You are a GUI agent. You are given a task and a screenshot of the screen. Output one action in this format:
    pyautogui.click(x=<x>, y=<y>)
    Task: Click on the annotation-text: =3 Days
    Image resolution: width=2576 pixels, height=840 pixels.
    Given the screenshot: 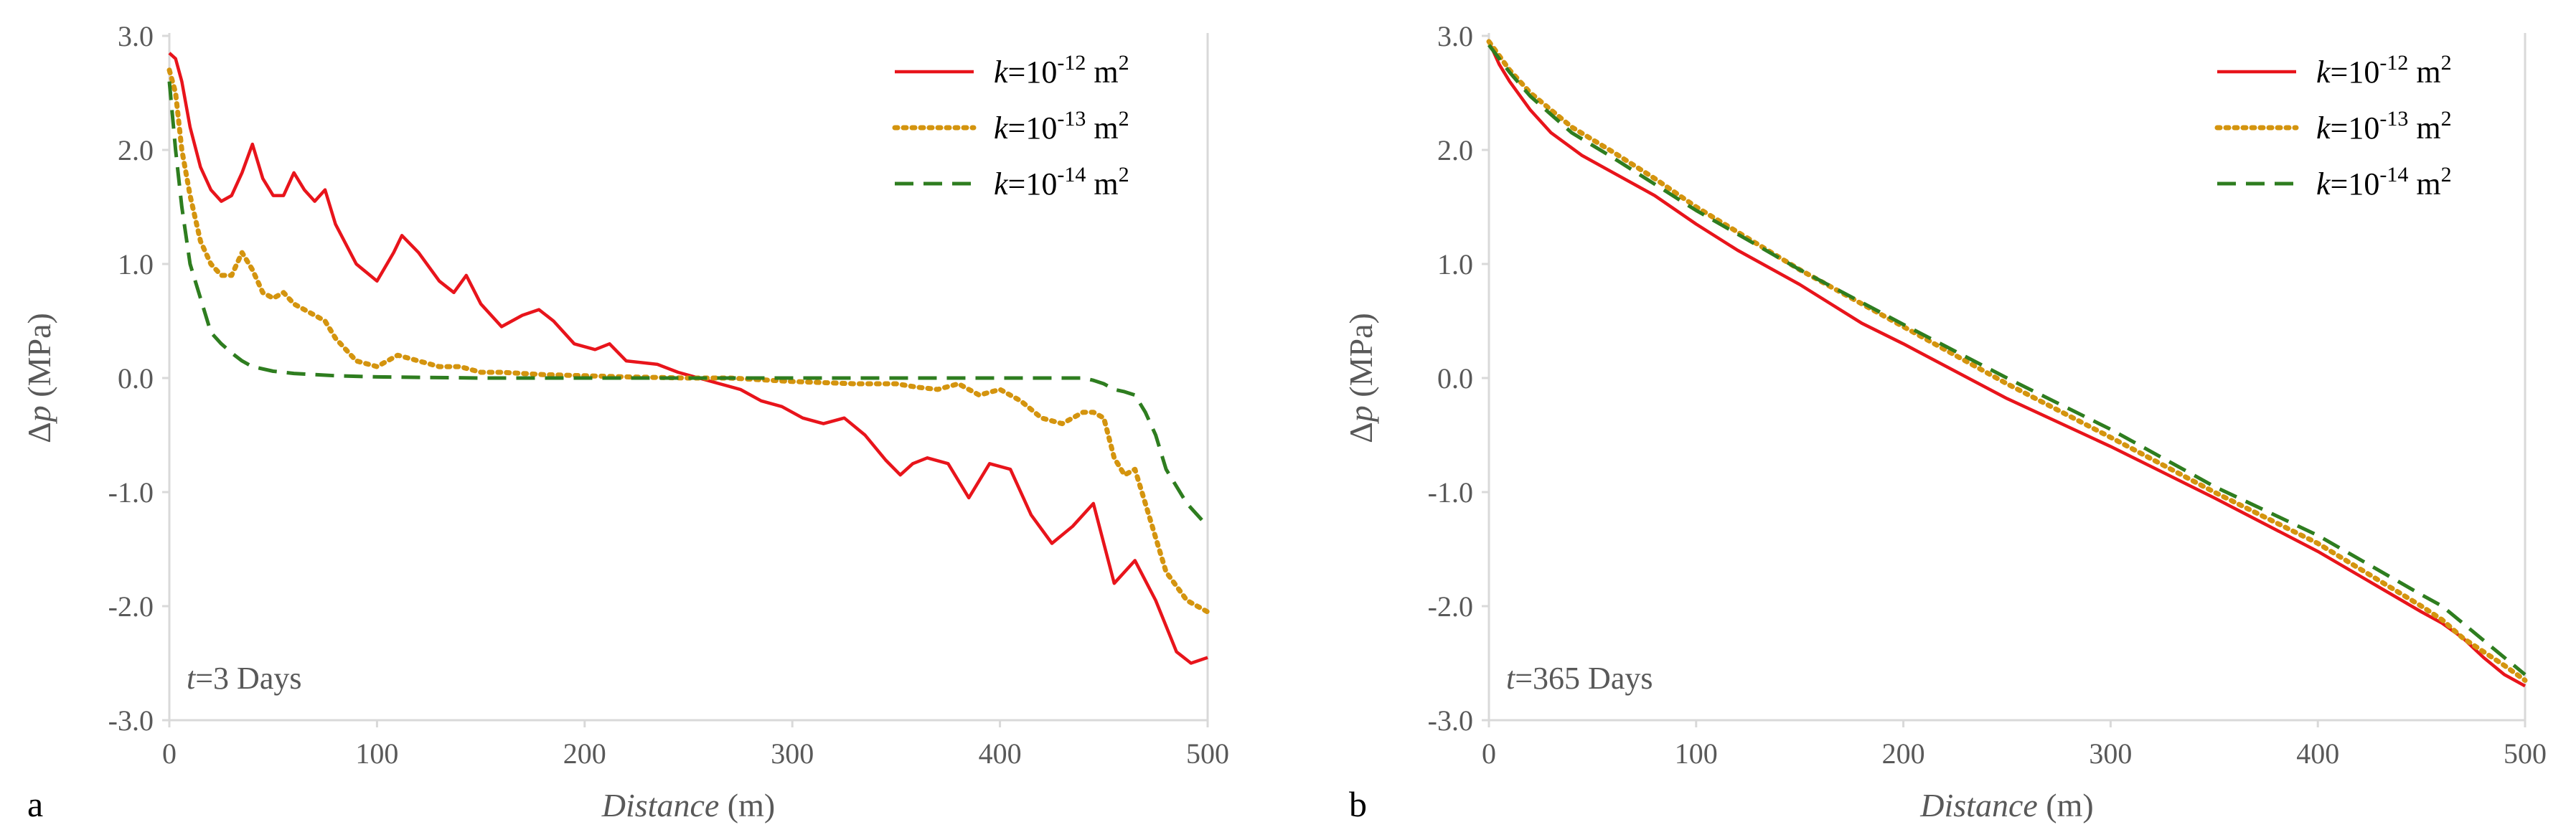 What is the action you would take?
    pyautogui.click(x=248, y=678)
    